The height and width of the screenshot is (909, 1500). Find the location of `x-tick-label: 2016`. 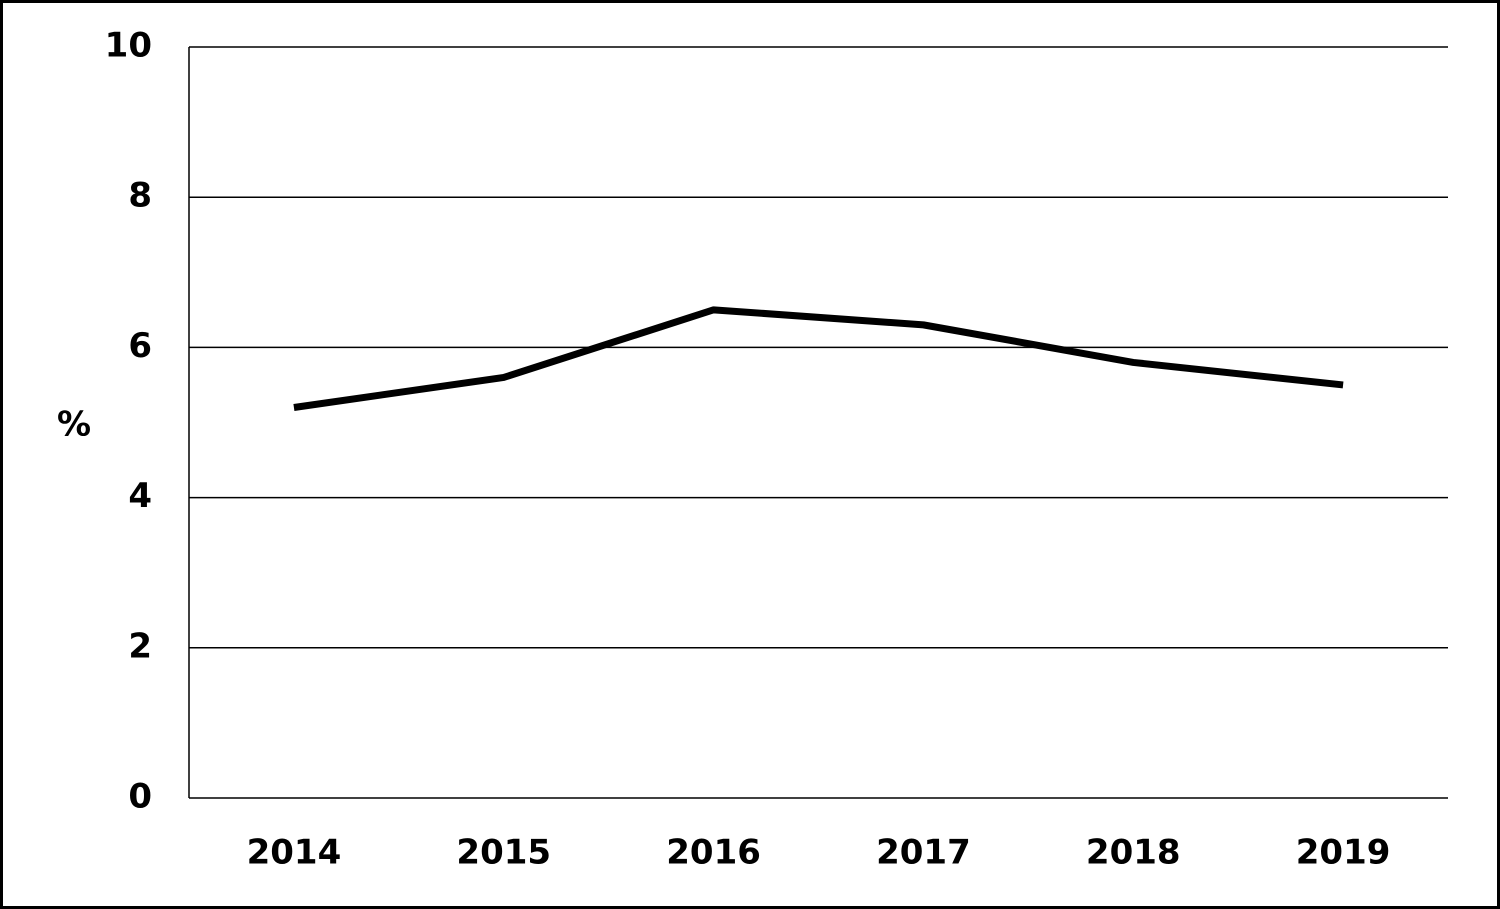

x-tick-label: 2016 is located at coordinates (713, 853).